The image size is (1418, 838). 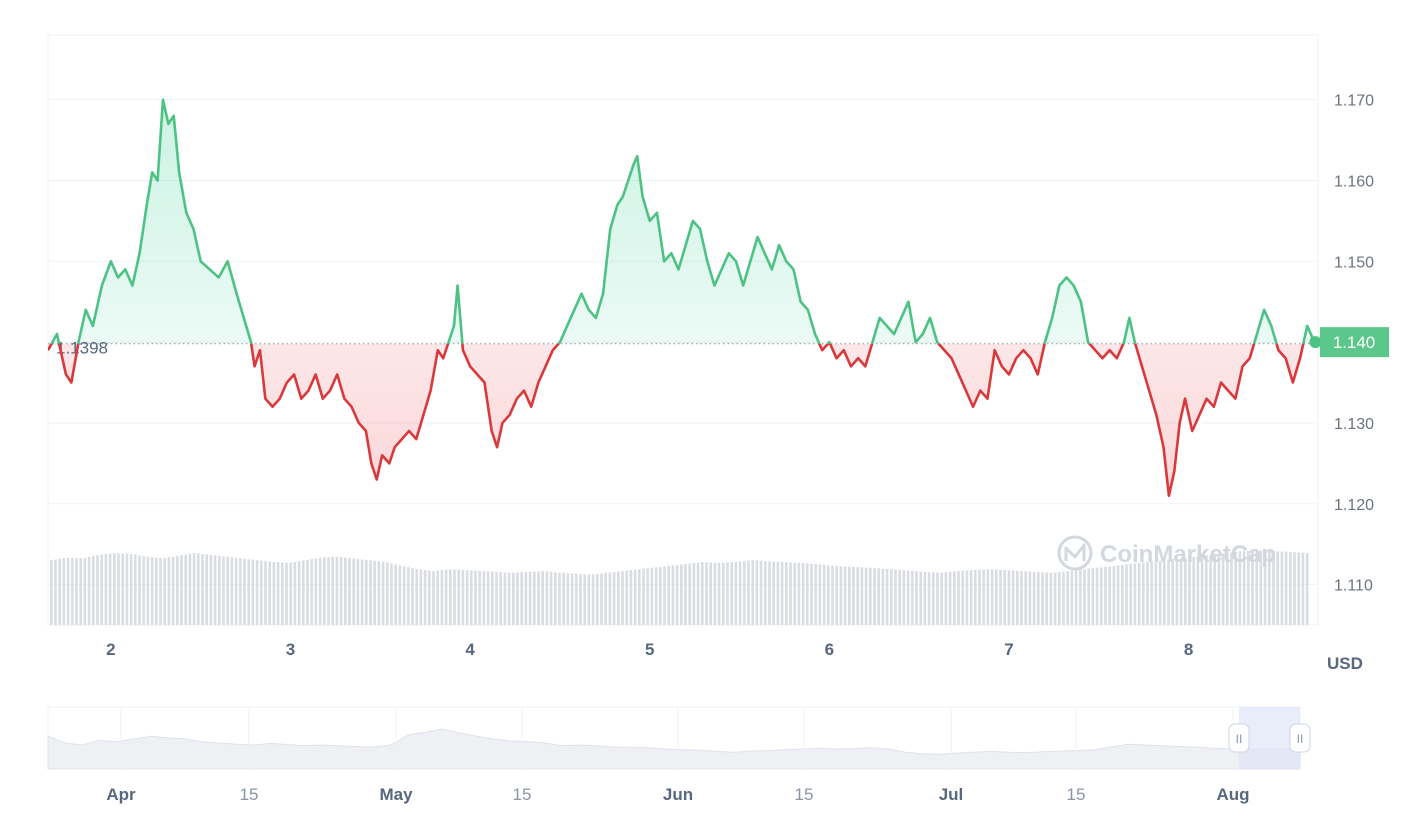 I want to click on watermark-text: CoinMarketCap, so click(x=1188, y=554).